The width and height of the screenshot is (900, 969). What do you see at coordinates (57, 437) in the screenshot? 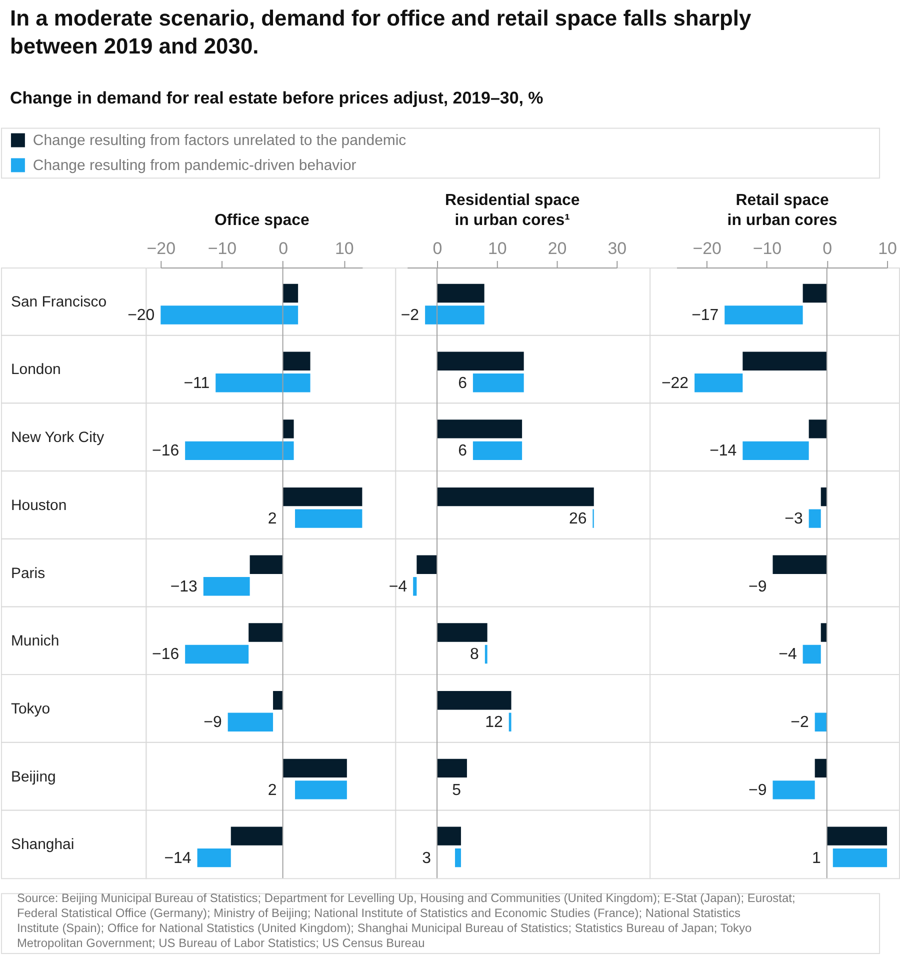
I see `y-tick-label: New York City` at bounding box center [57, 437].